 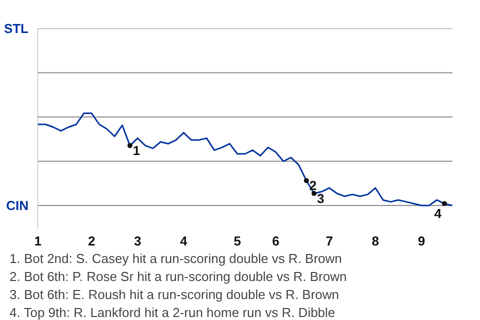 What do you see at coordinates (320, 198) in the screenshot?
I see `series-label: 3` at bounding box center [320, 198].